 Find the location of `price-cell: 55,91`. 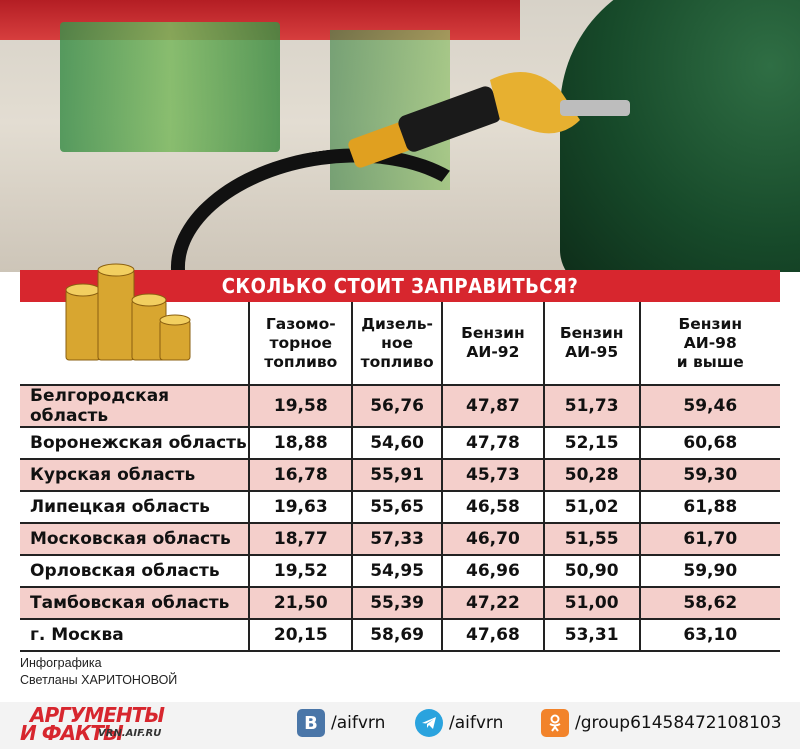

price-cell: 55,91 is located at coordinates (397, 474).